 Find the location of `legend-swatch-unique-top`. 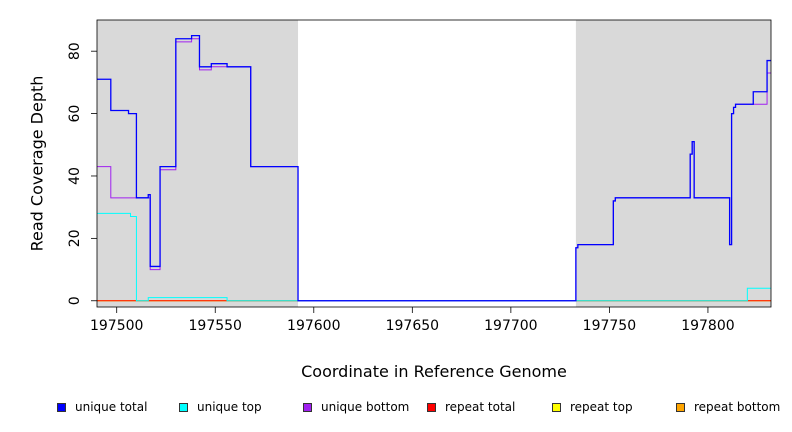

legend-swatch-unique-top is located at coordinates (183, 407).